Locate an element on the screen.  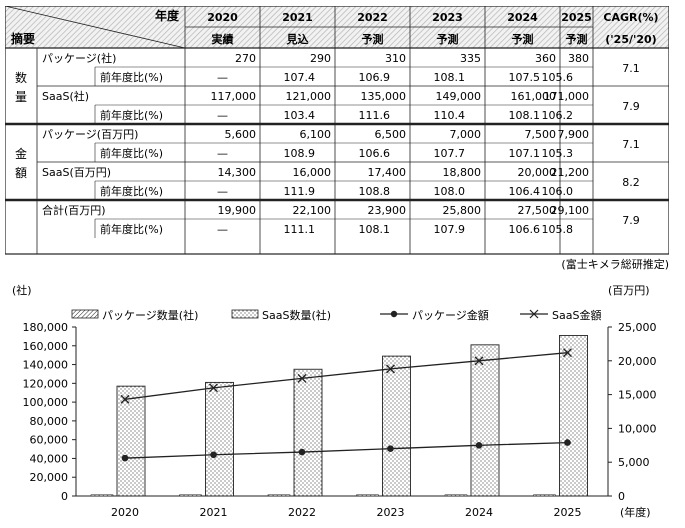
ratio-cell: 108.9 is located at coordinates (300, 153).